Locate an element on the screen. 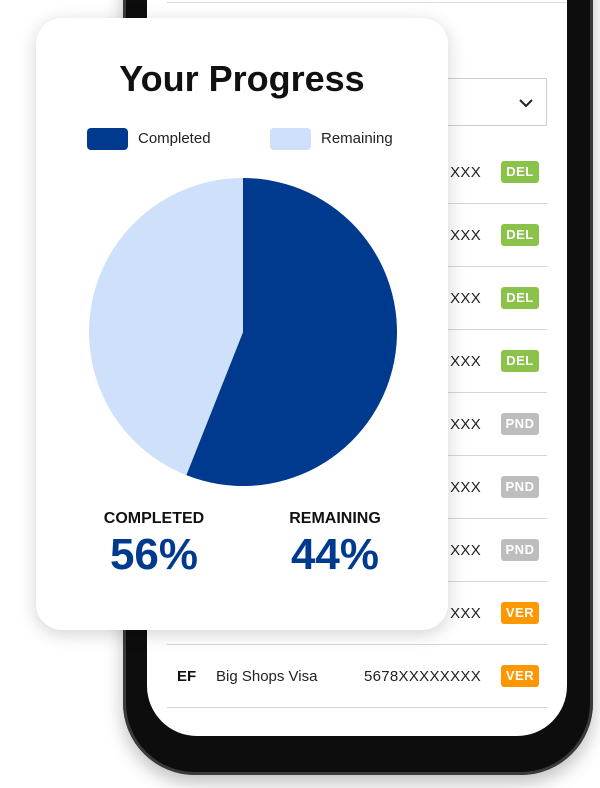 The width and height of the screenshot is (600, 788). pie-slice-remaining is located at coordinates (166, 327).